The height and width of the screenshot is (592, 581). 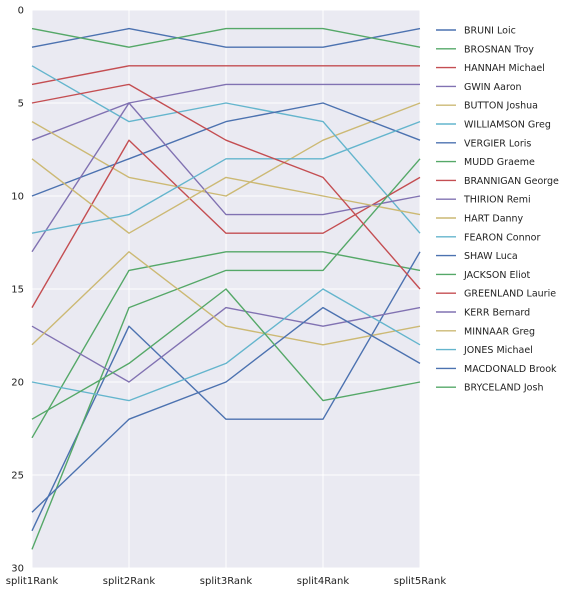 What do you see at coordinates (503, 388) in the screenshot?
I see `legend-label: BRYCELAND Josh` at bounding box center [503, 388].